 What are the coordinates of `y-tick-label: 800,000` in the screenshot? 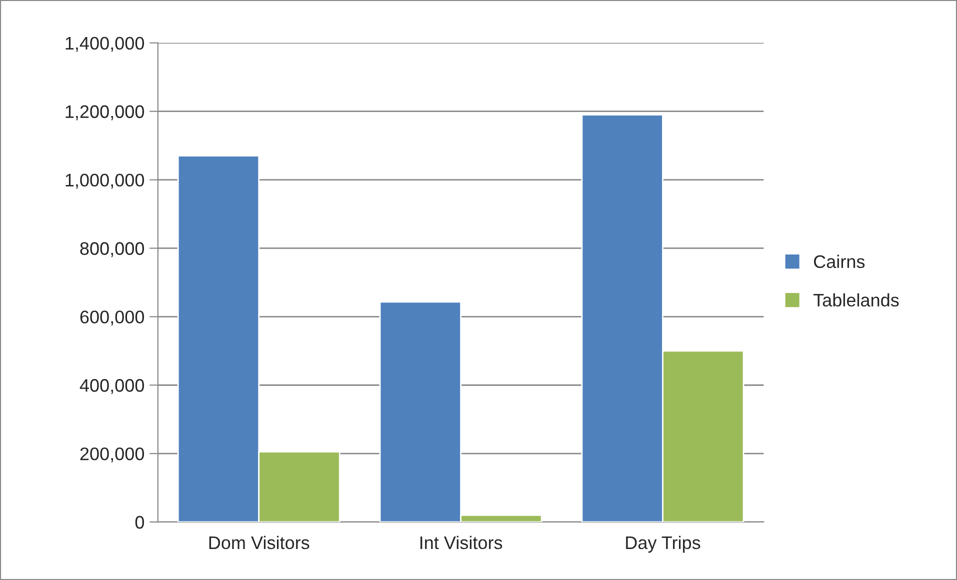 It's located at (112, 250).